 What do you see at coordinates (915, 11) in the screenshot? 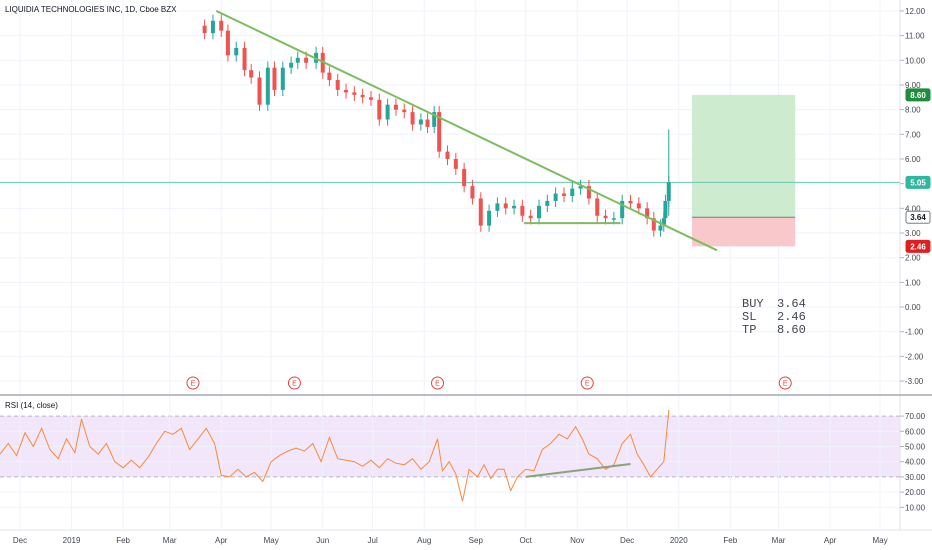
I see `price-tick-label: 12.00` at bounding box center [915, 11].